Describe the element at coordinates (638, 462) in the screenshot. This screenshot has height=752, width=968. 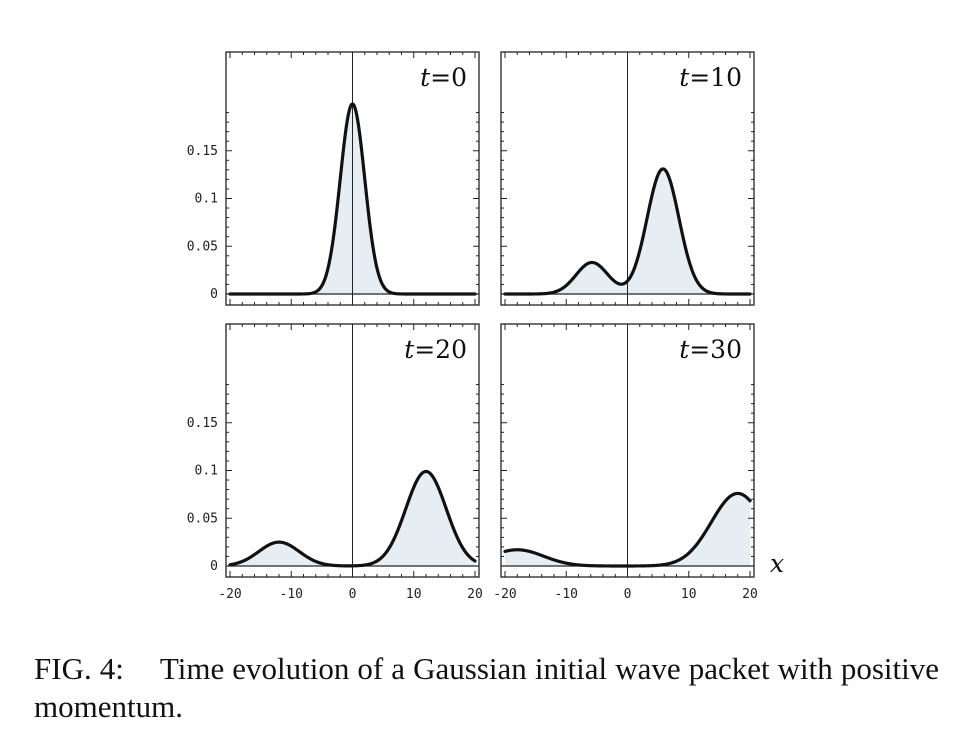
I see `panel-t-30: -20 -10 0 10 20 t=30 x` at that location.